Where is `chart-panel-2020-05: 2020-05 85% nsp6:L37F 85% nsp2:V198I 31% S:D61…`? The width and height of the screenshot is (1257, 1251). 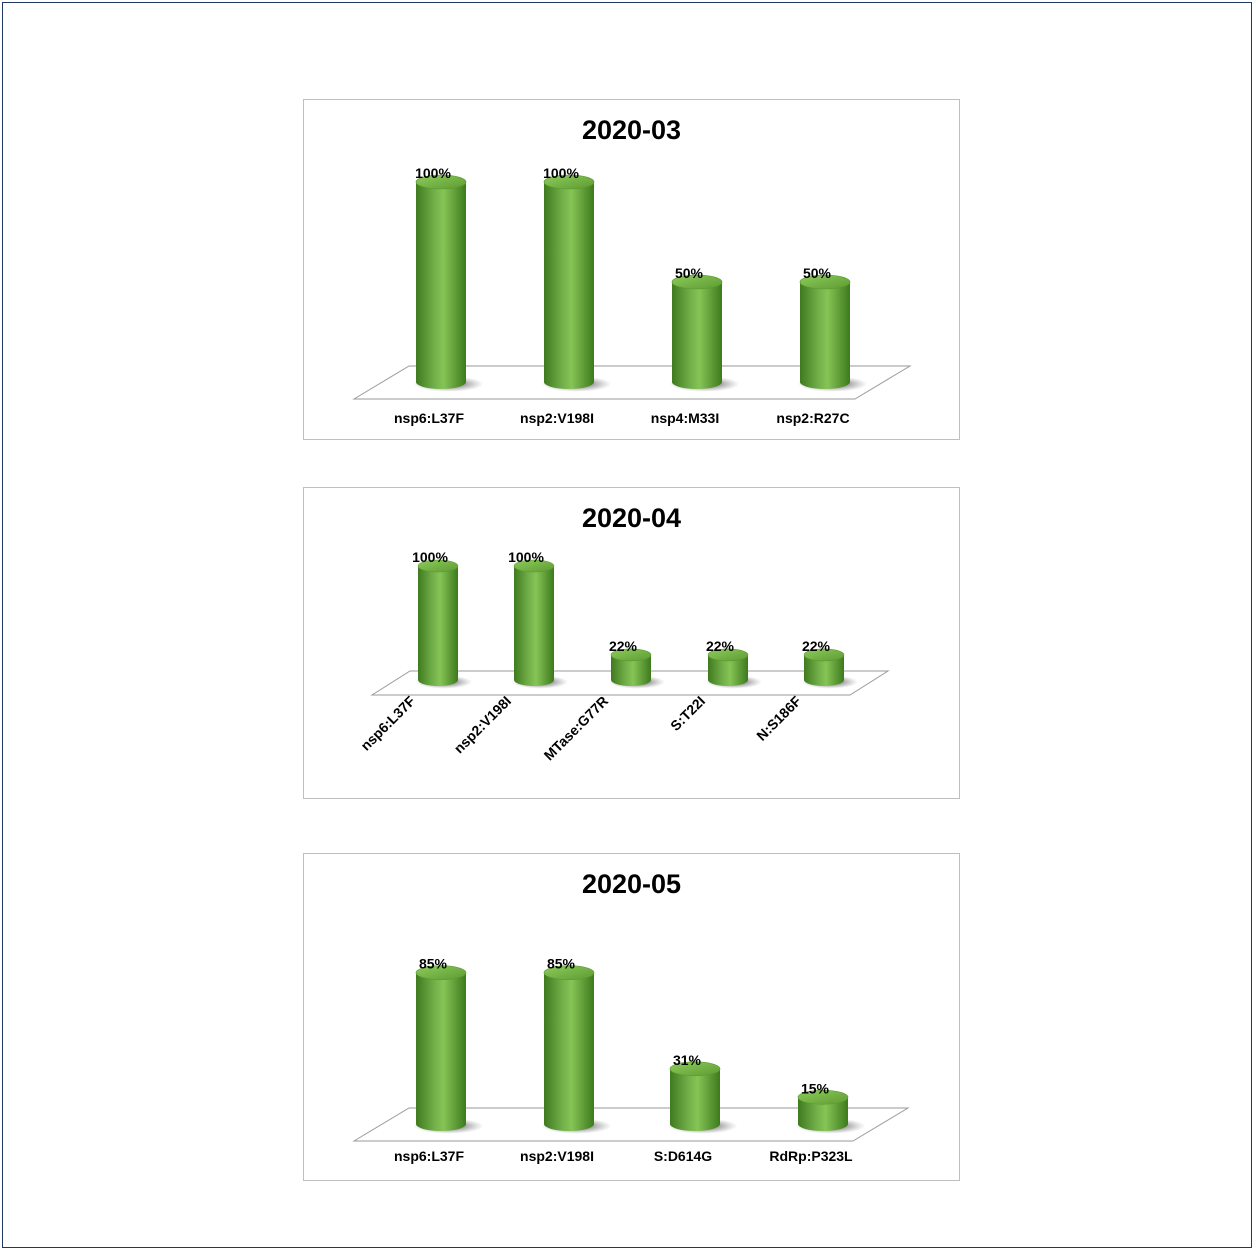
chart-panel-2020-05: 2020-05 85% nsp6:L37F 85% nsp2:V198I 31% S:D61… is located at coordinates (631, 1017).